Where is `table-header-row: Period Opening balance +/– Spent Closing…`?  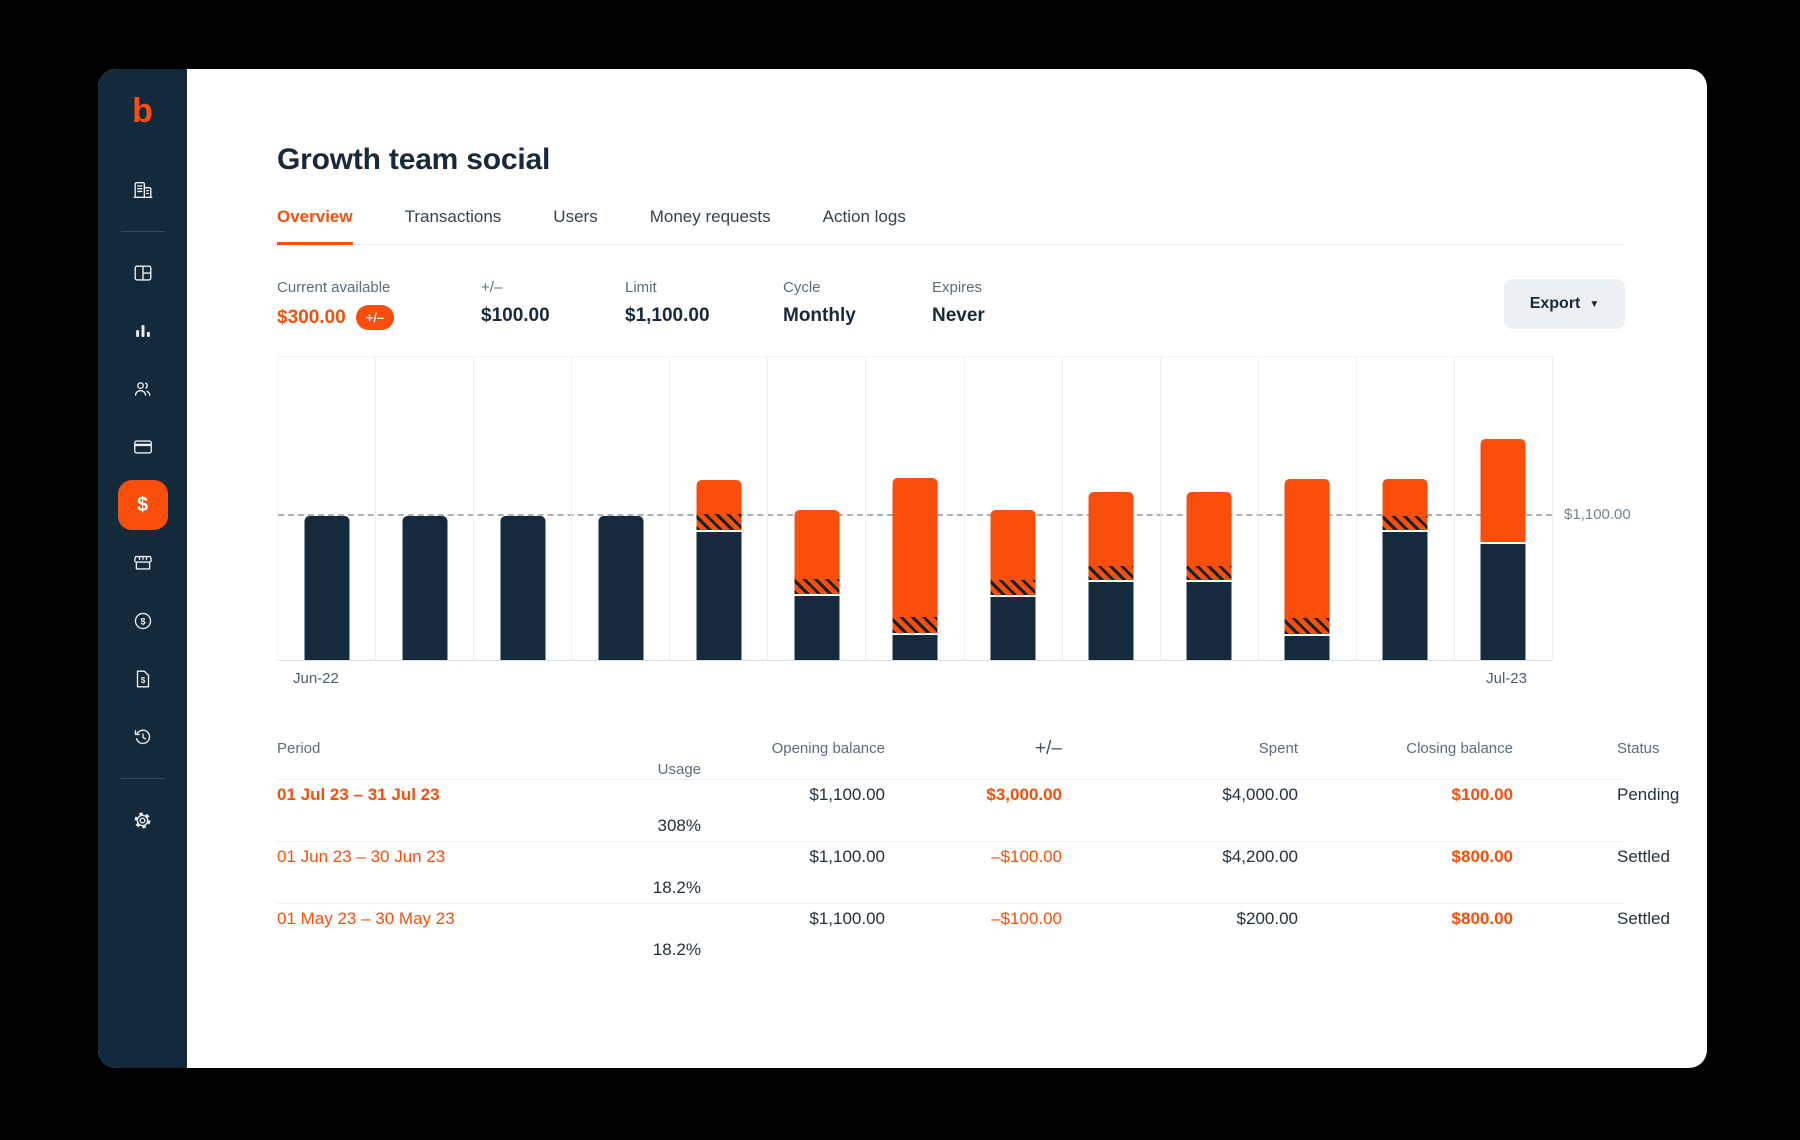
table-header-row: Period Opening balance +/– Spent Closing… is located at coordinates (968, 758).